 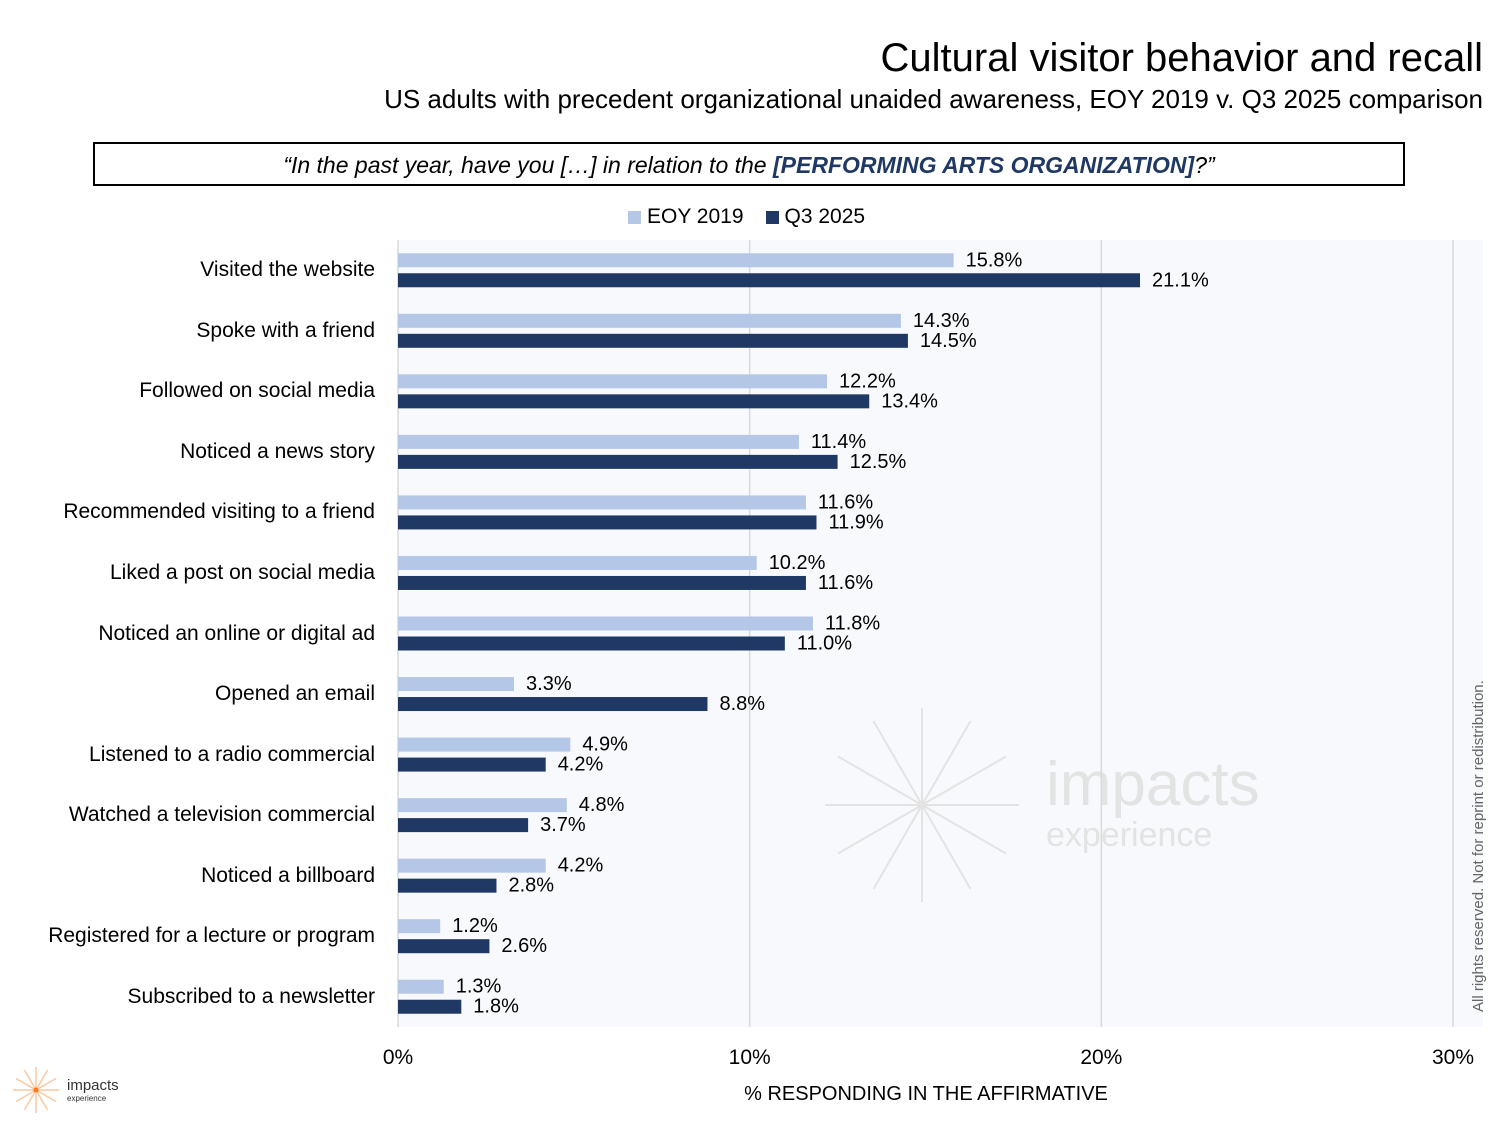 I want to click on x-tick-label: 20%, so click(x=1101, y=1057).